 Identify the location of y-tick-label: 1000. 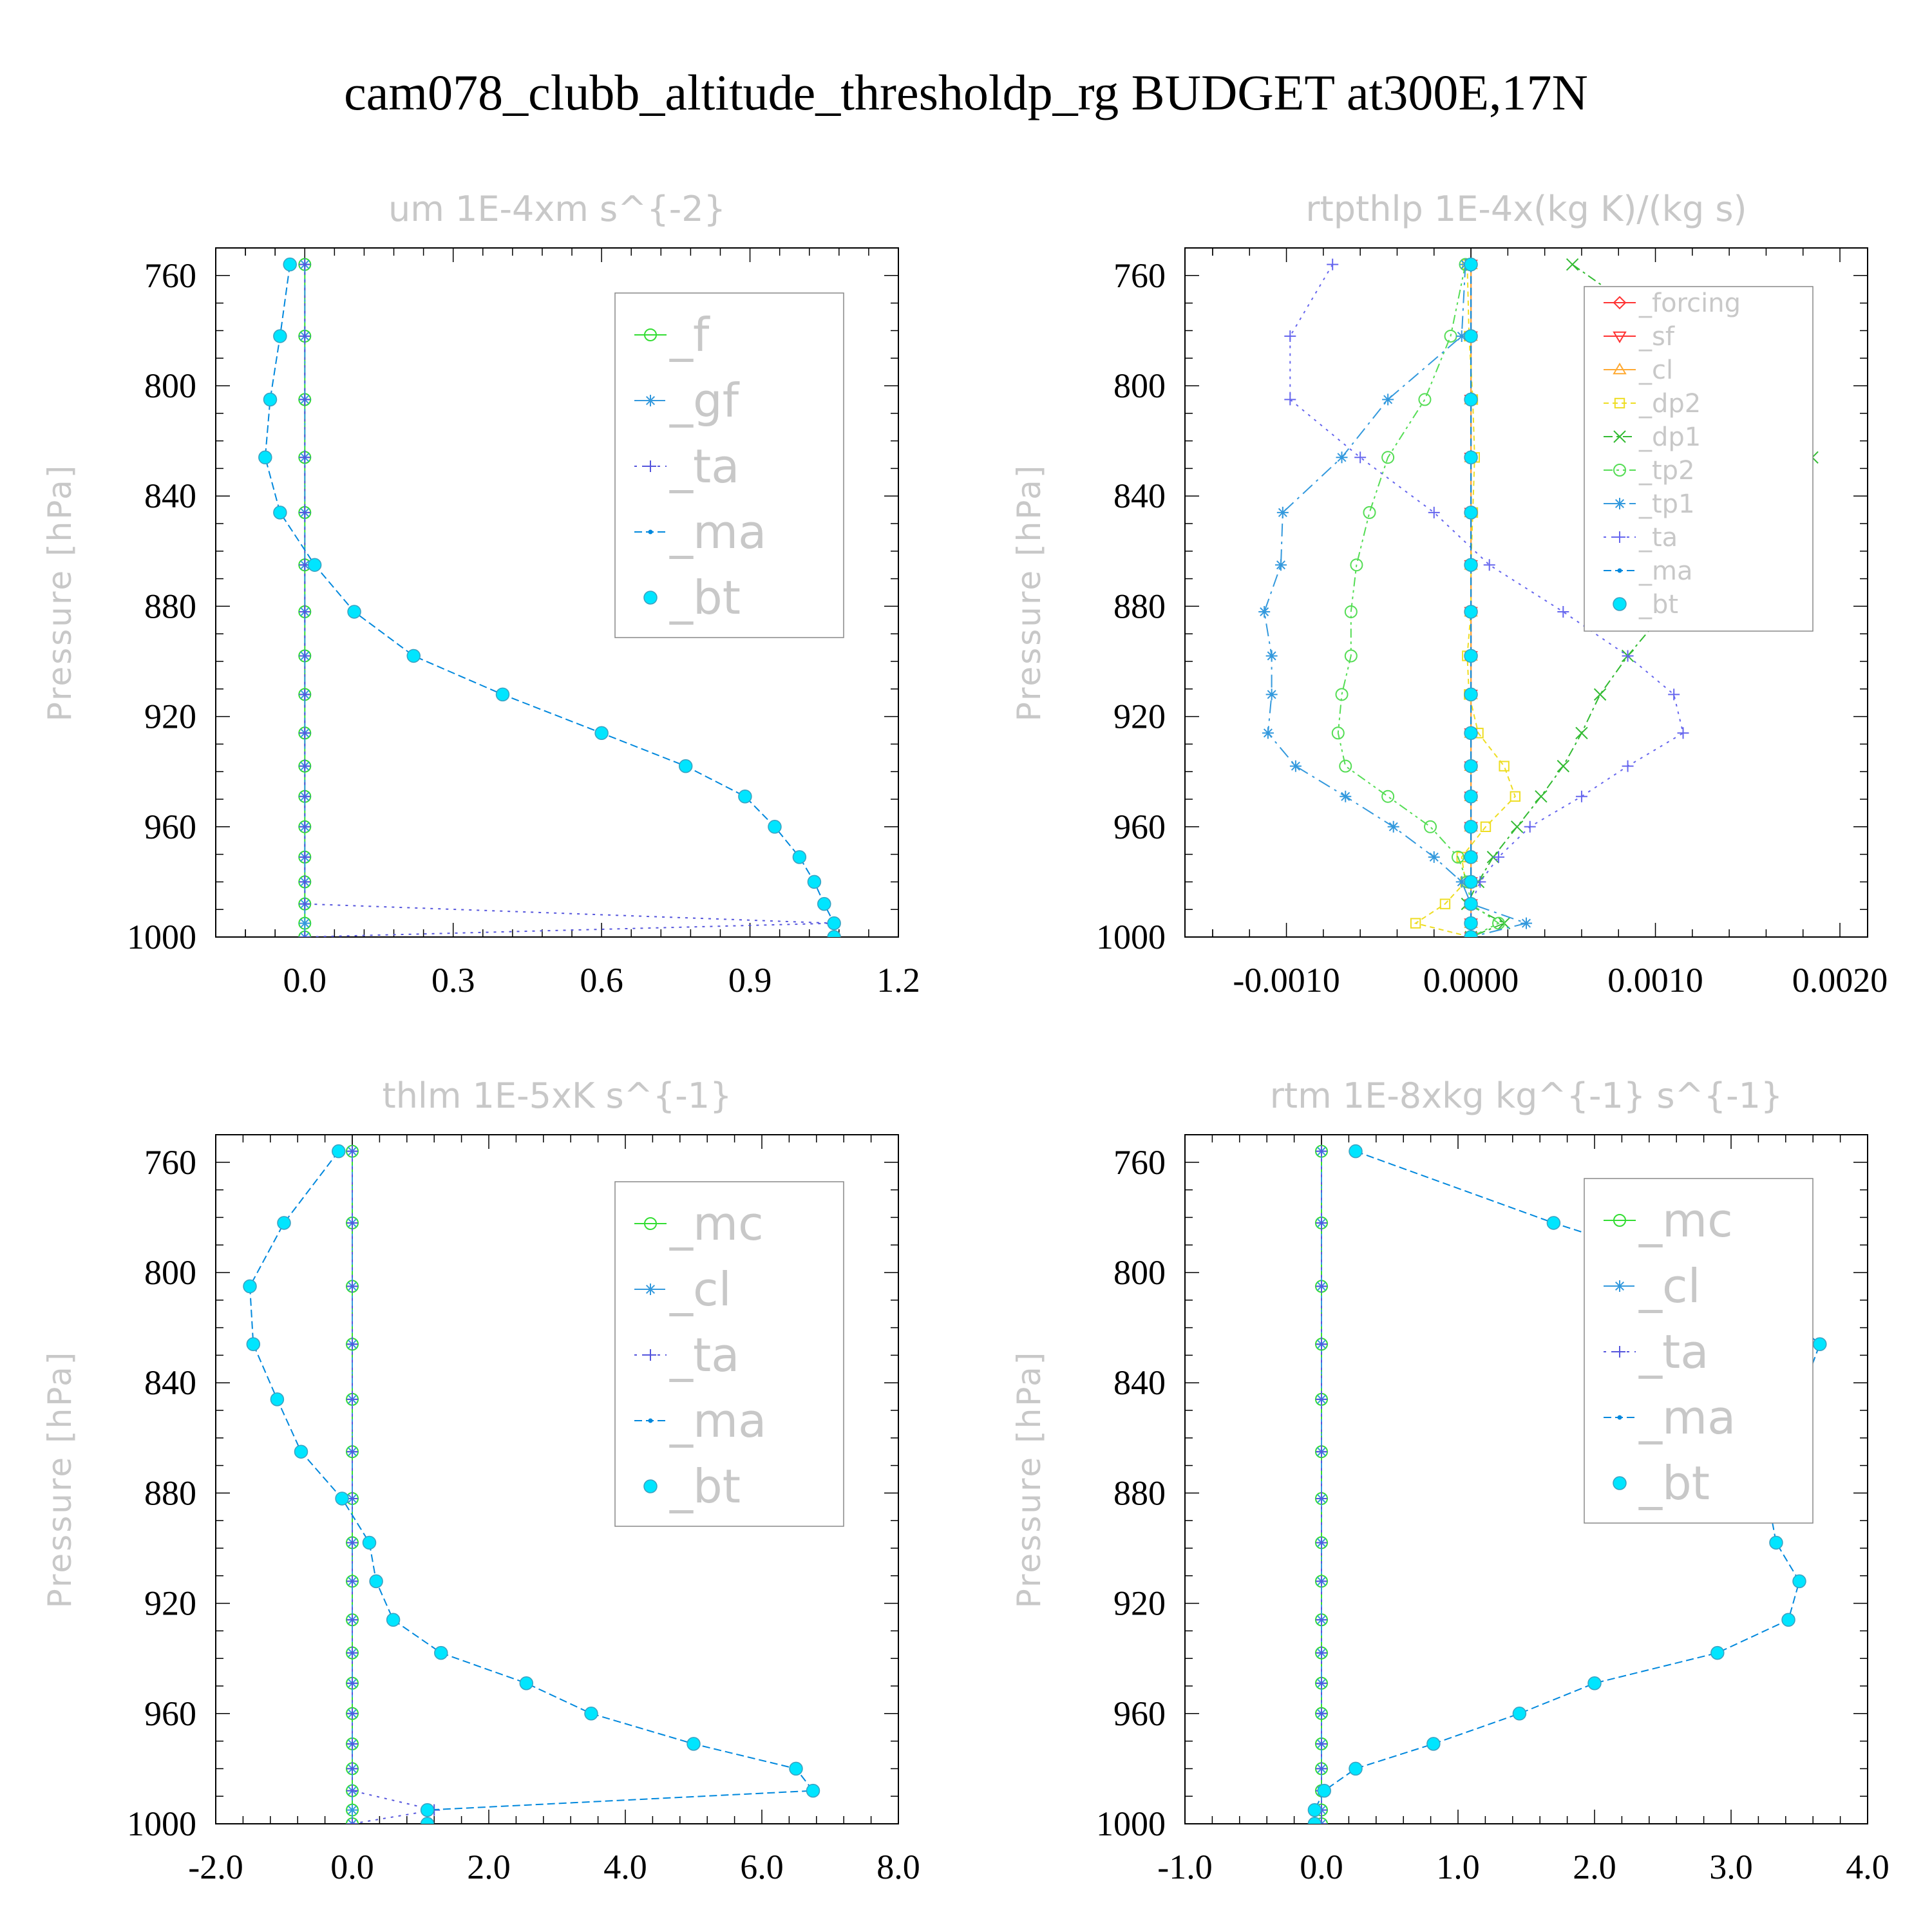
(161, 937).